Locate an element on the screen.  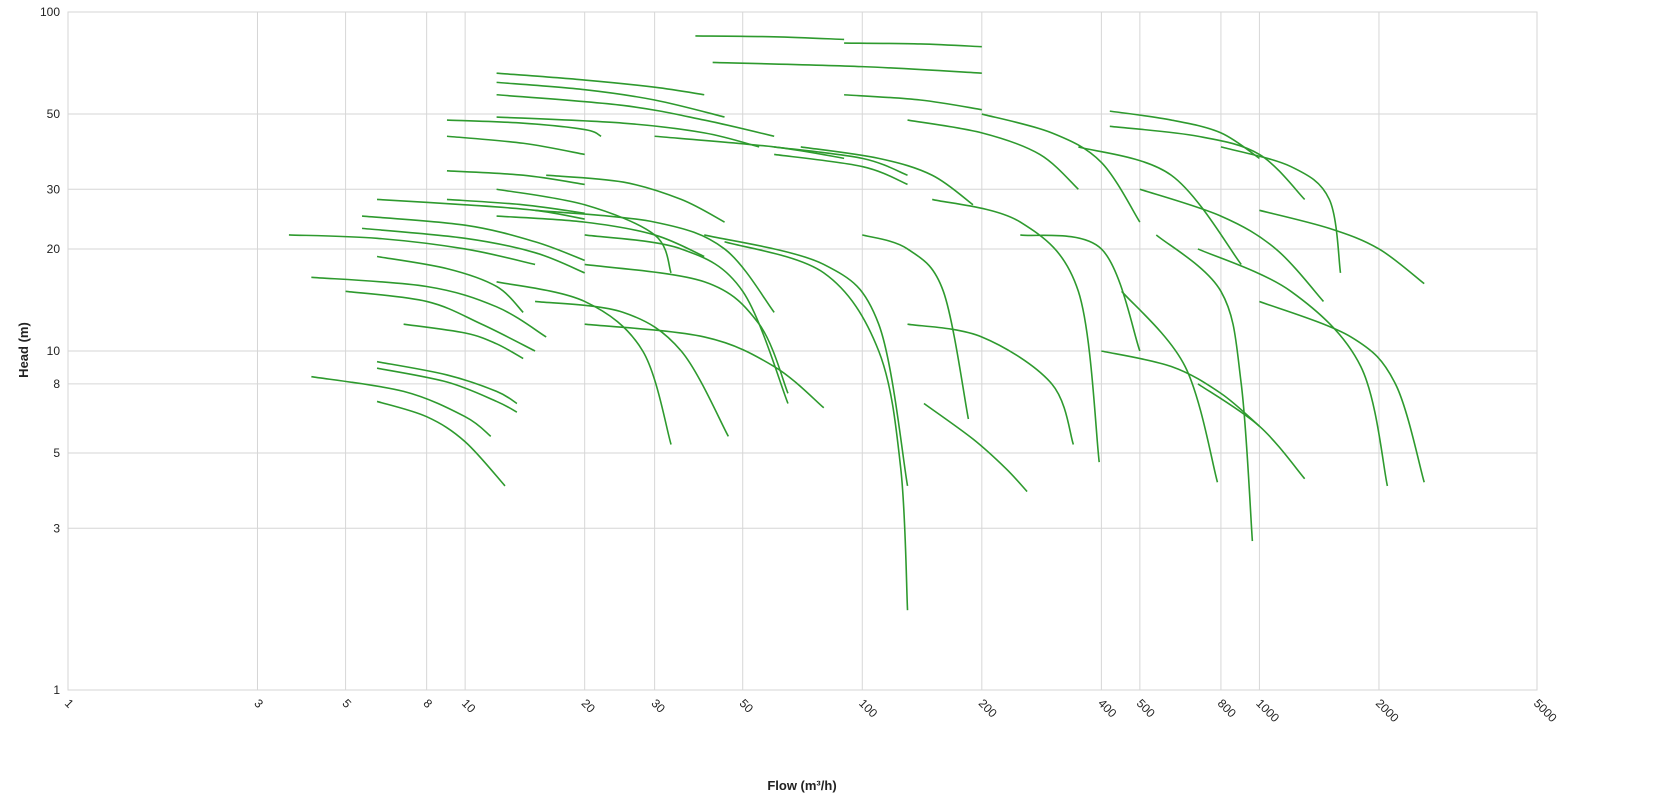
x-tick-label: 100 is located at coordinates (868, 708).